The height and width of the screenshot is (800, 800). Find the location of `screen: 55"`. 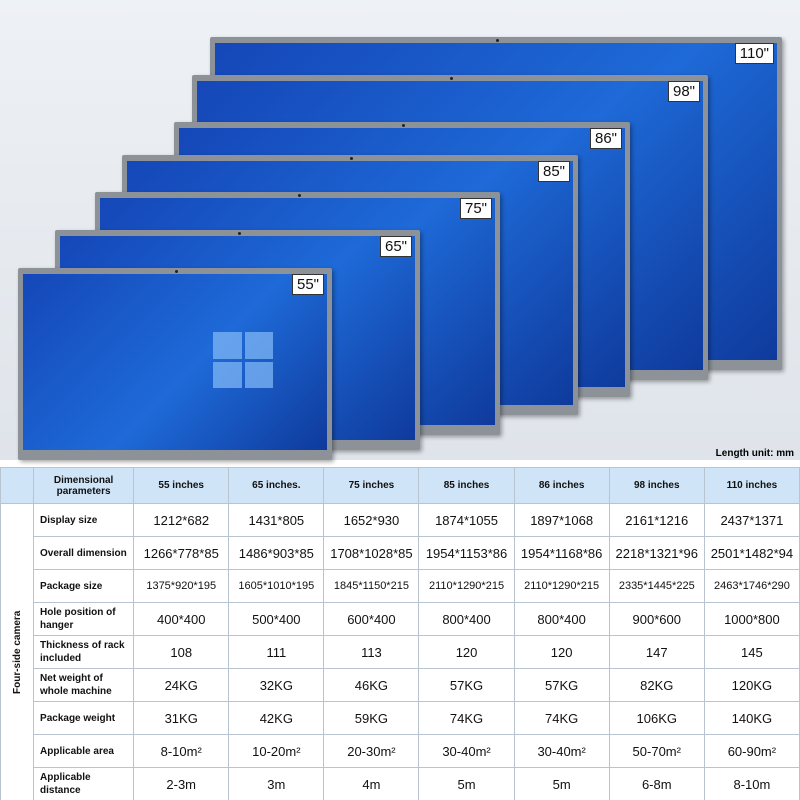

screen: 55" is located at coordinates (175, 364).